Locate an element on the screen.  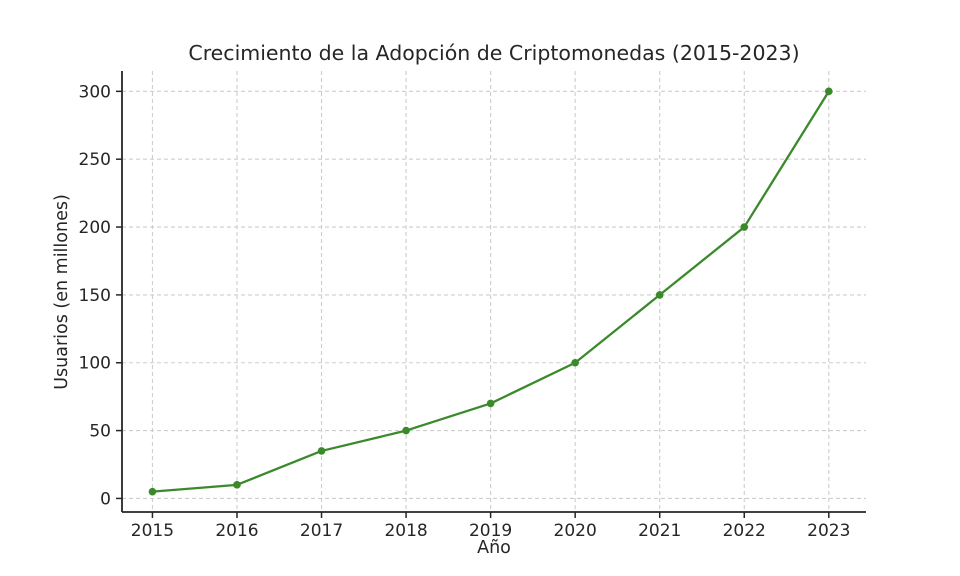
y-tick-label: 200 is located at coordinates (95, 228).